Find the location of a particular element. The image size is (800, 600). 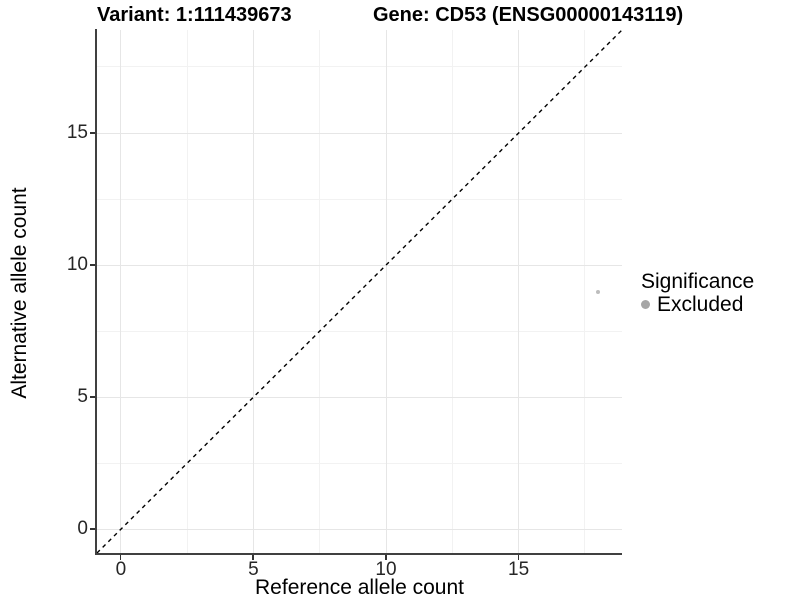

legend-item-label: Excluded is located at coordinates (700, 304).